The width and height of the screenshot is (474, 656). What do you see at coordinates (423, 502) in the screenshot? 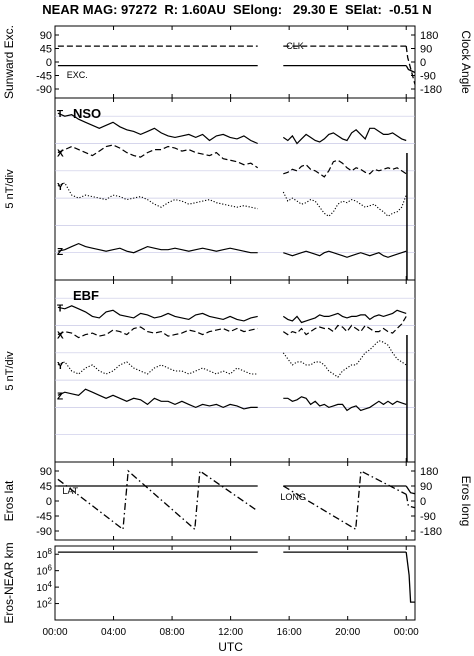
I see `eros-position-ytick-label-right: 0` at bounding box center [423, 502].